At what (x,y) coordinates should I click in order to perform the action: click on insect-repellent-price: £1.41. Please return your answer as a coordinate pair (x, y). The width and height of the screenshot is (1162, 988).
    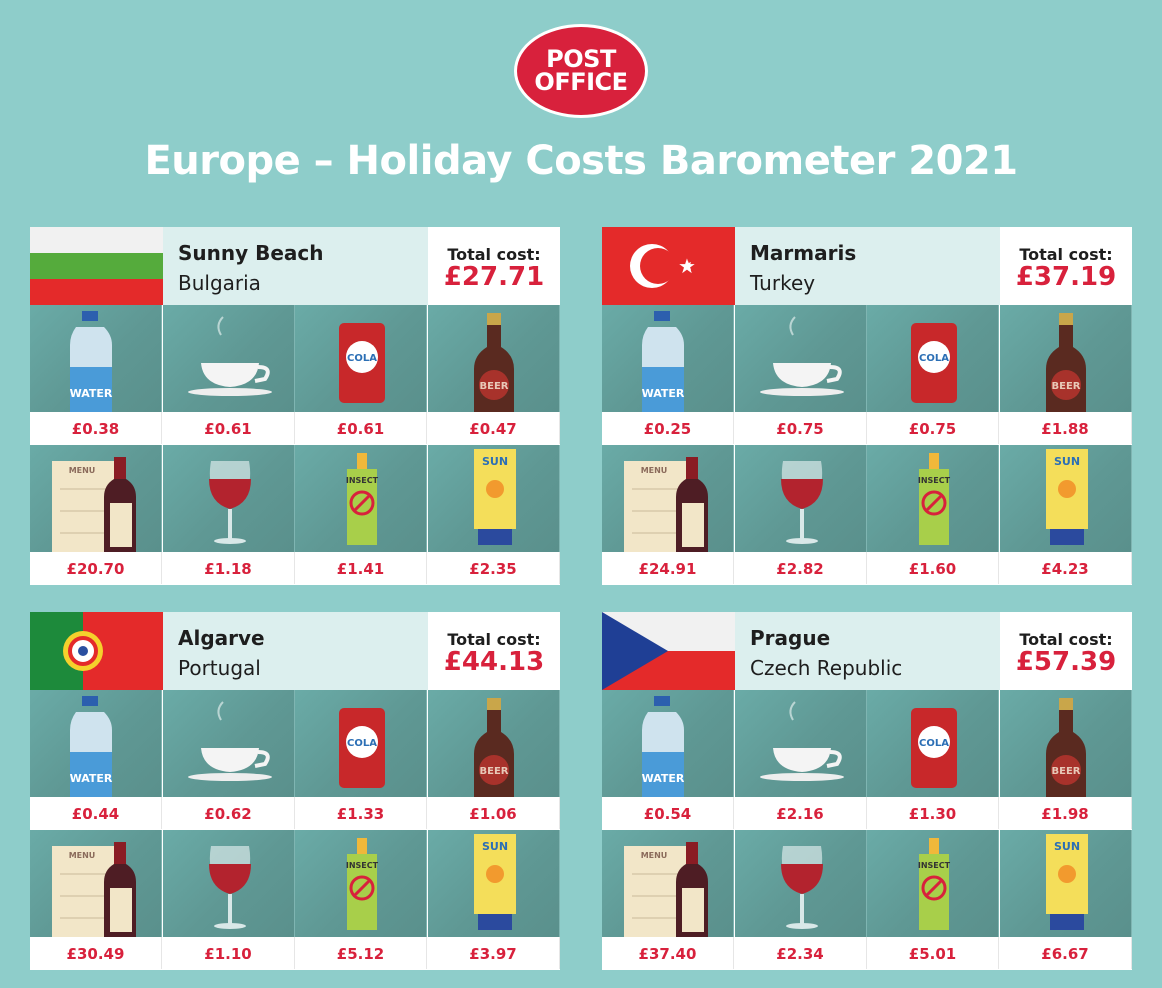
    Looking at the image, I should click on (361, 568).